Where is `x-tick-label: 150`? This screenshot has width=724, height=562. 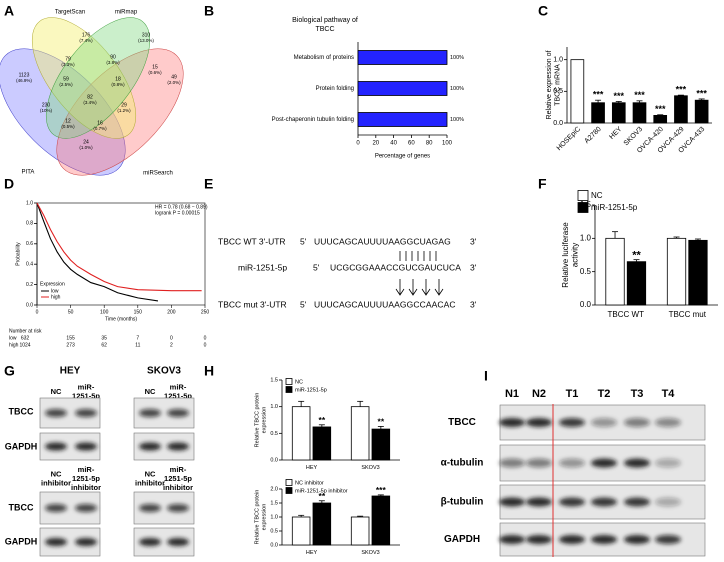
x-tick-label: 150 is located at coordinates (138, 312).